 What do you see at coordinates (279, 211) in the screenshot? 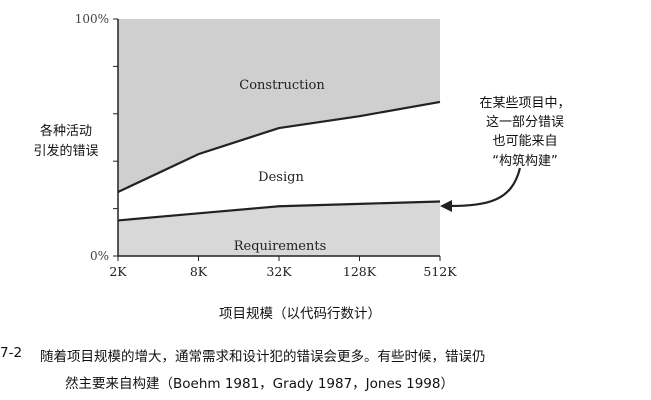
I see `line-requirements-design-boundary` at bounding box center [279, 211].